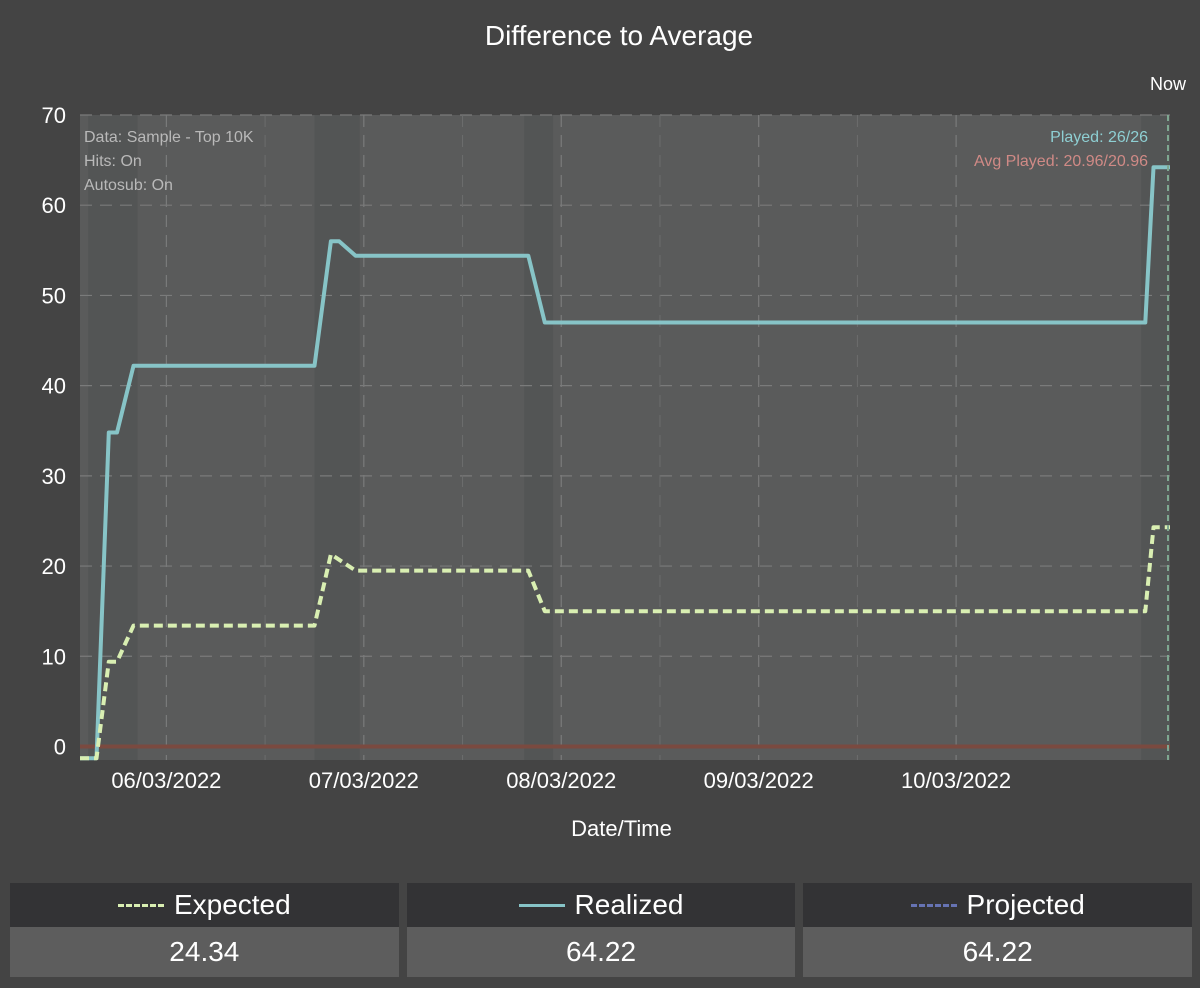 This screenshot has width=1200, height=988. Describe the element at coordinates (1061, 161) in the screenshot. I see `stats-line: Avg Played: 20.96/20.96` at that location.